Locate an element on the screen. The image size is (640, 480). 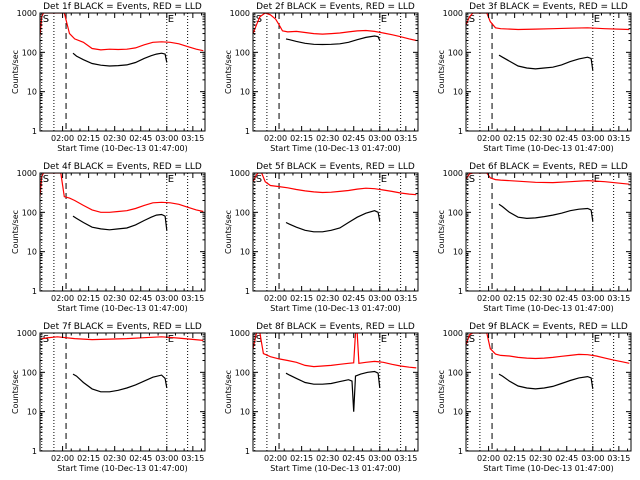
chart-title: Det 5f BLACK = Events, RED = LLD is located at coordinates (335, 167).